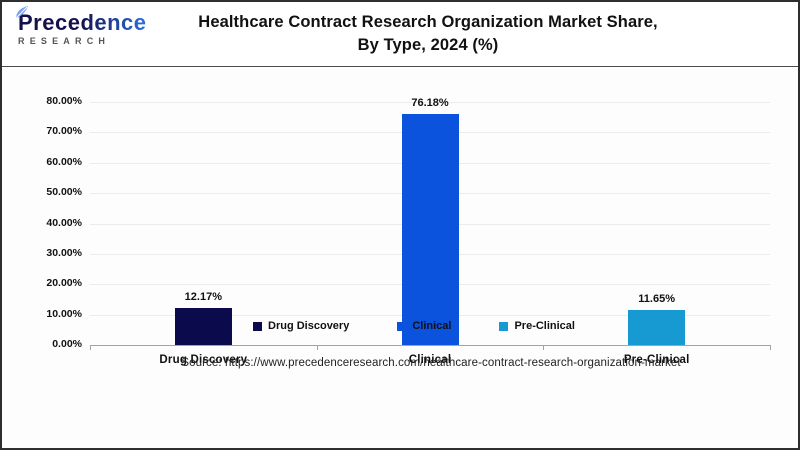 The width and height of the screenshot is (800, 450). I want to click on legend-item-pre-clinical: Pre-Clinical, so click(537, 326).